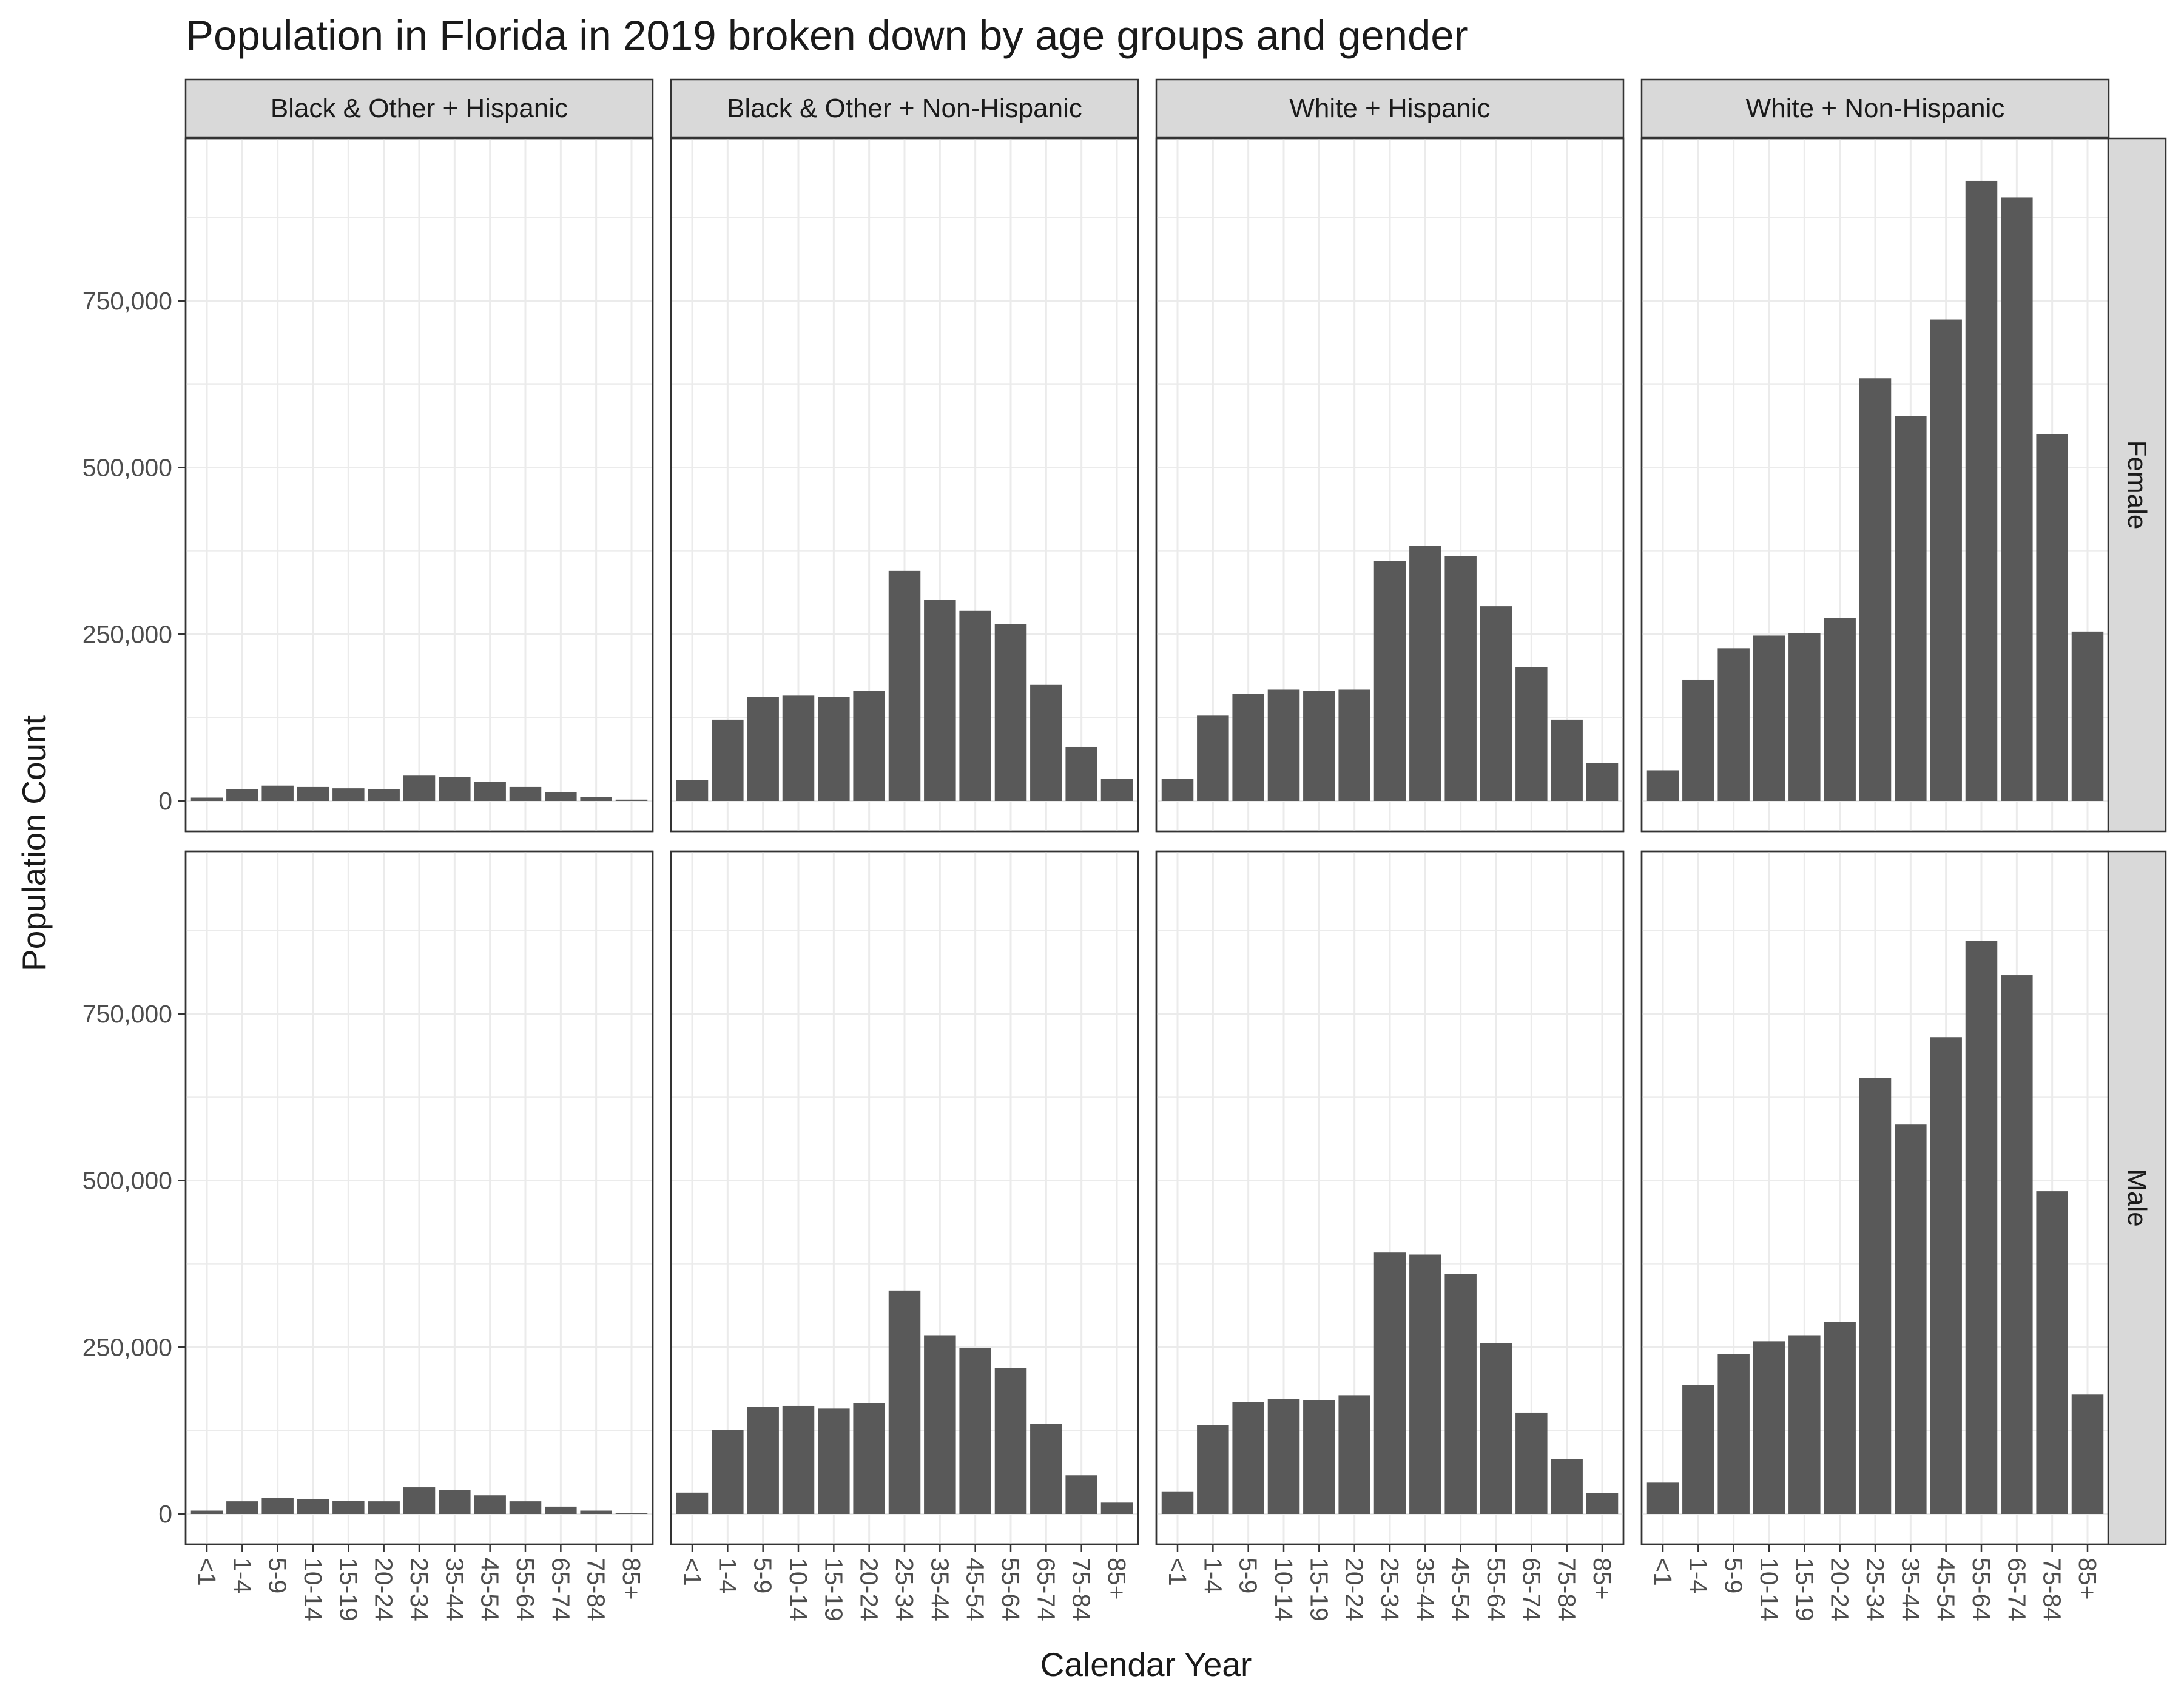  What do you see at coordinates (34, 843) in the screenshot?
I see `y-axis-title: Population Count` at bounding box center [34, 843].